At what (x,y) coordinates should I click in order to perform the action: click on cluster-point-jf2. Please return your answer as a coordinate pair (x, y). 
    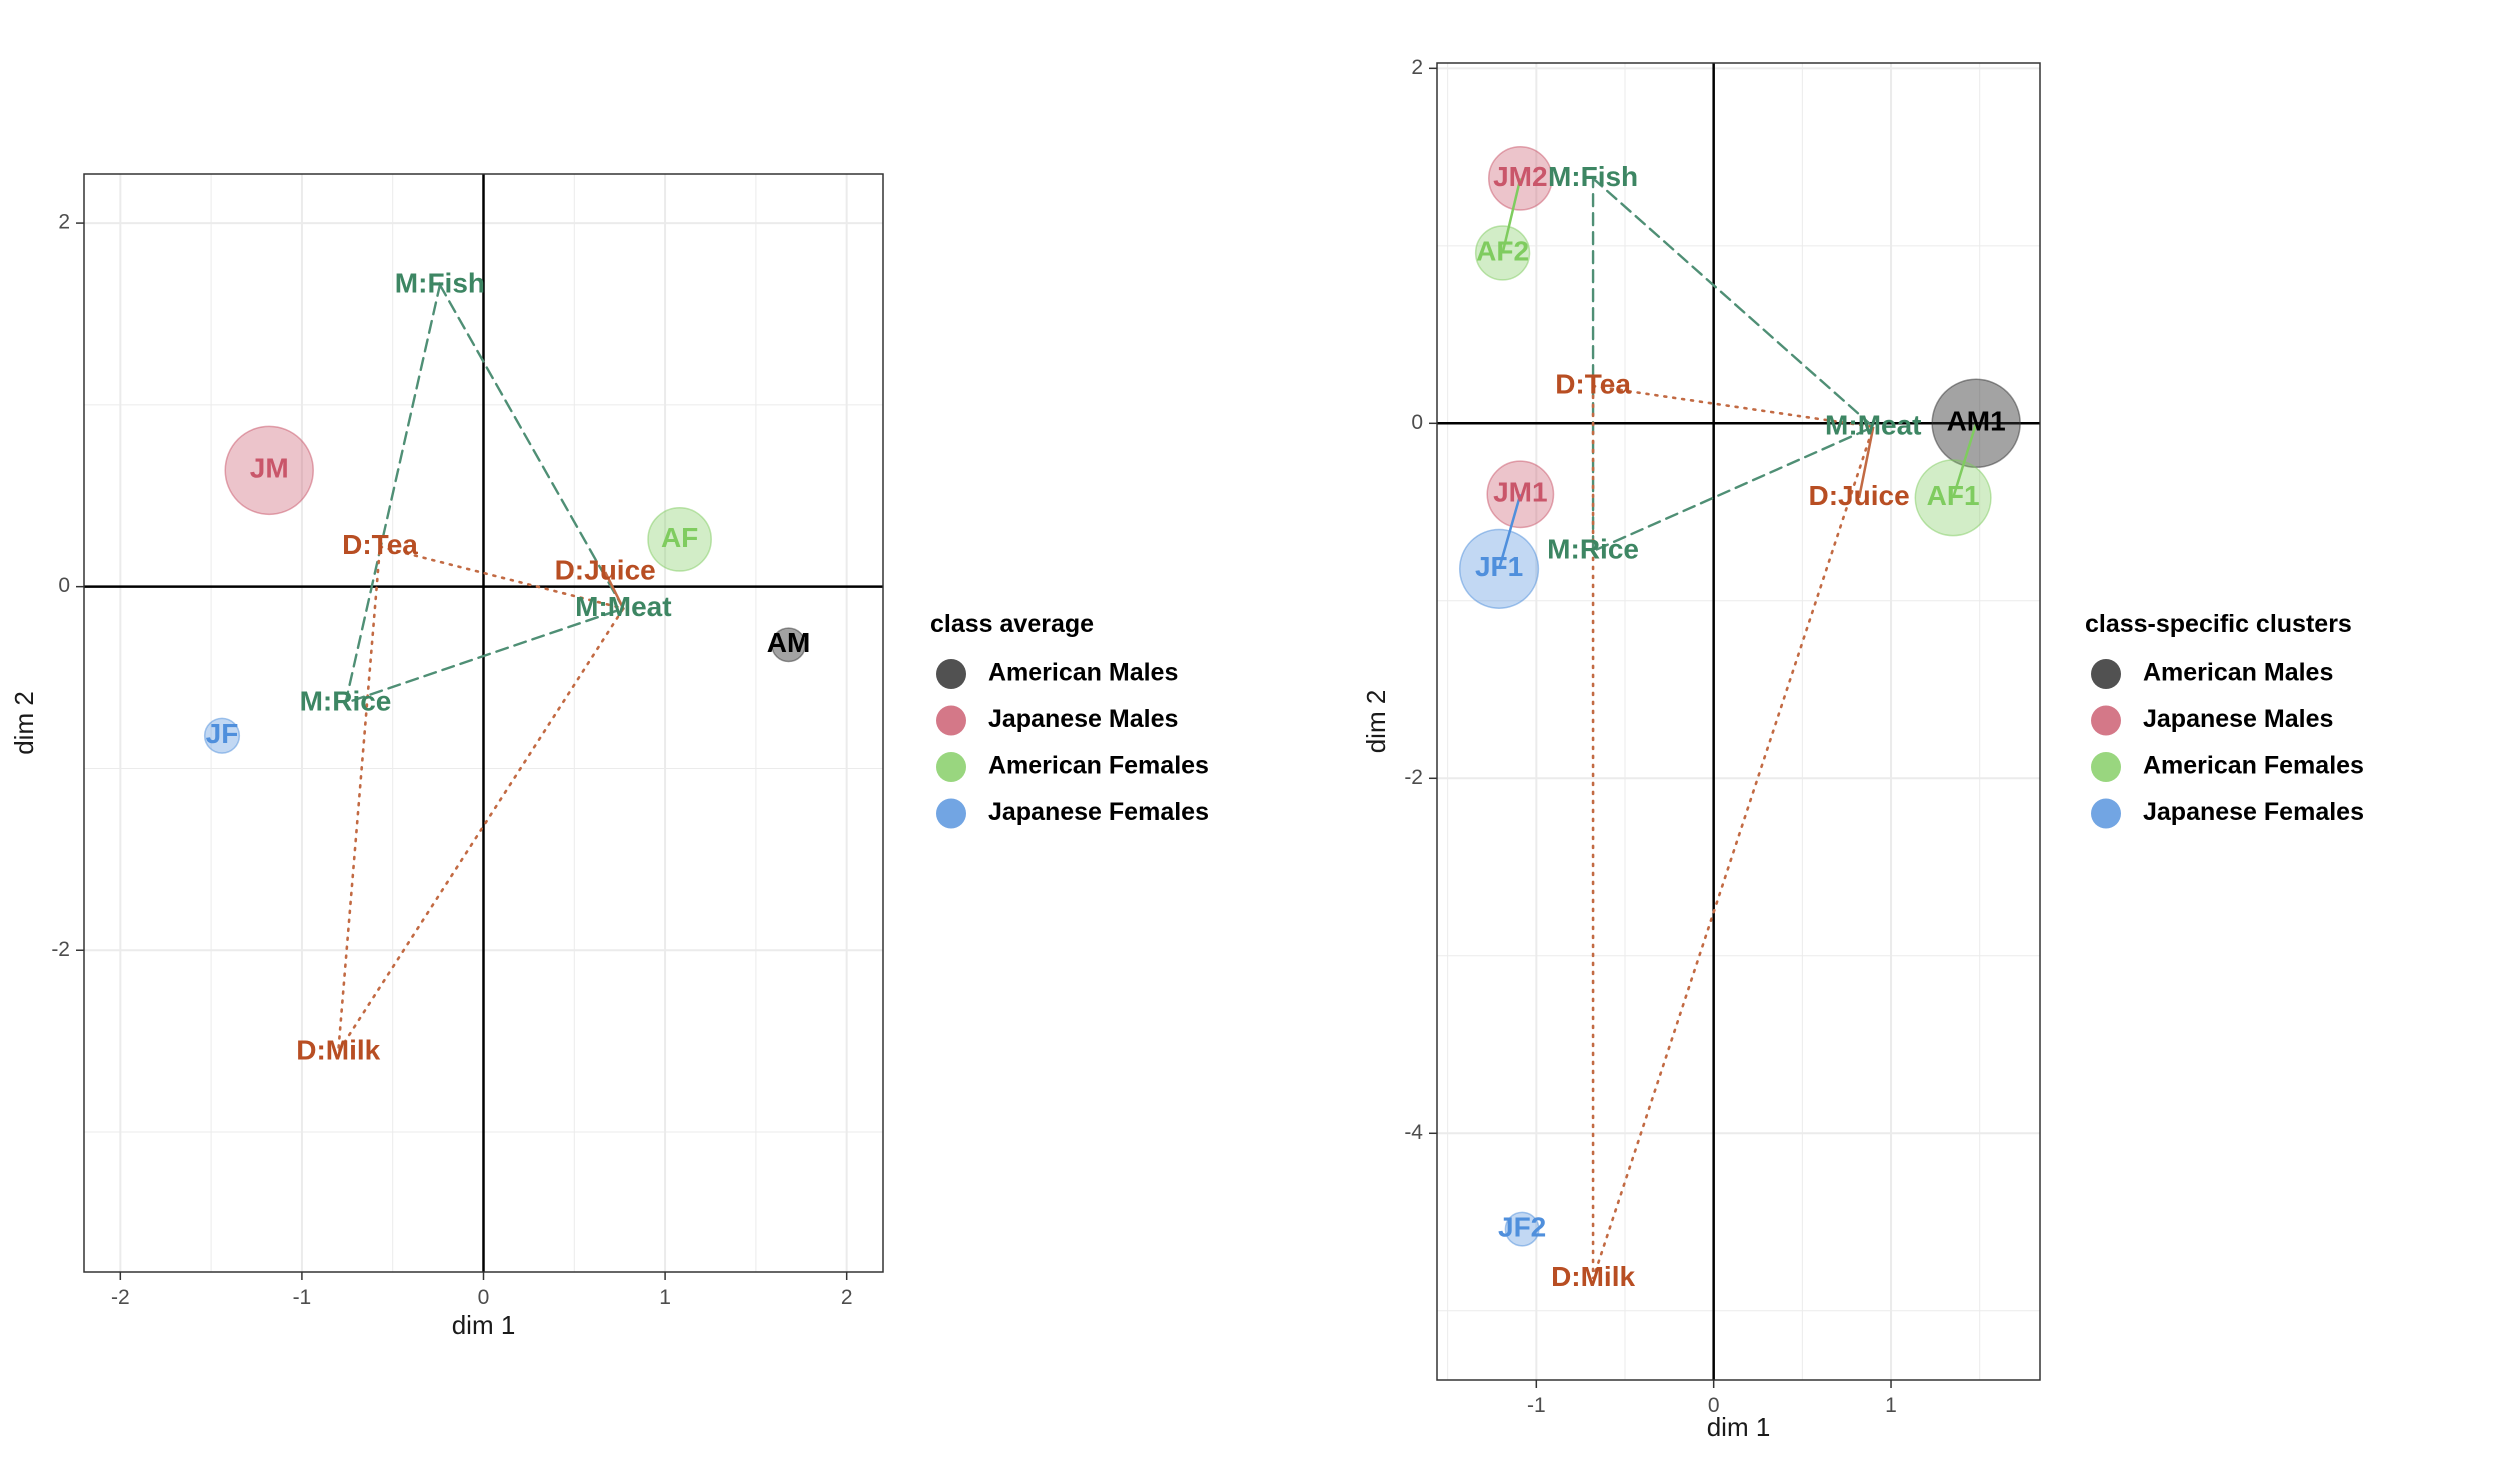
    Looking at the image, I should click on (1522, 1229).